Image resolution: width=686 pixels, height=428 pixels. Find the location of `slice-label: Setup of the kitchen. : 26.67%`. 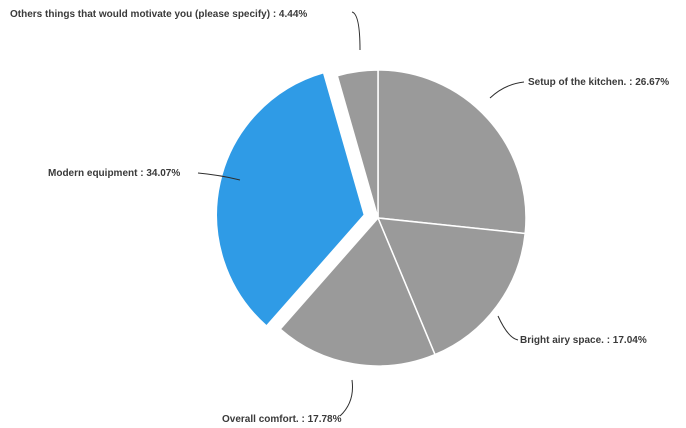

slice-label: Setup of the kitchen. : 26.67% is located at coordinates (598, 82).